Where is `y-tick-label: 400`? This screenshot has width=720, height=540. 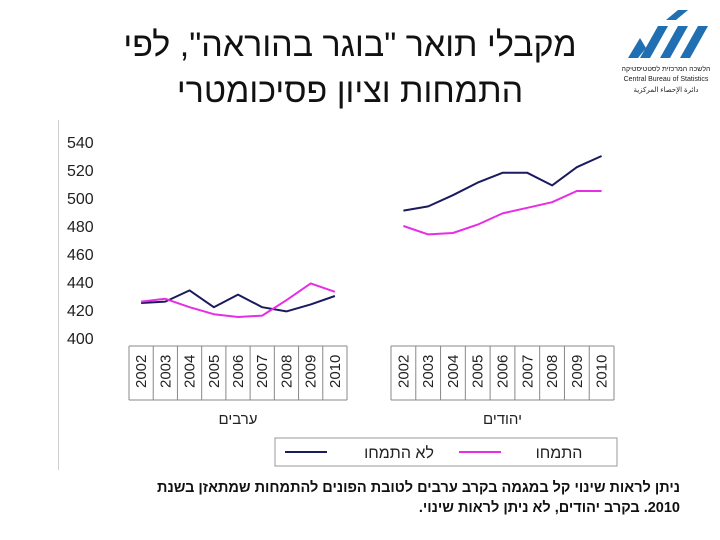
y-tick-label: 400 is located at coordinates (80, 339).